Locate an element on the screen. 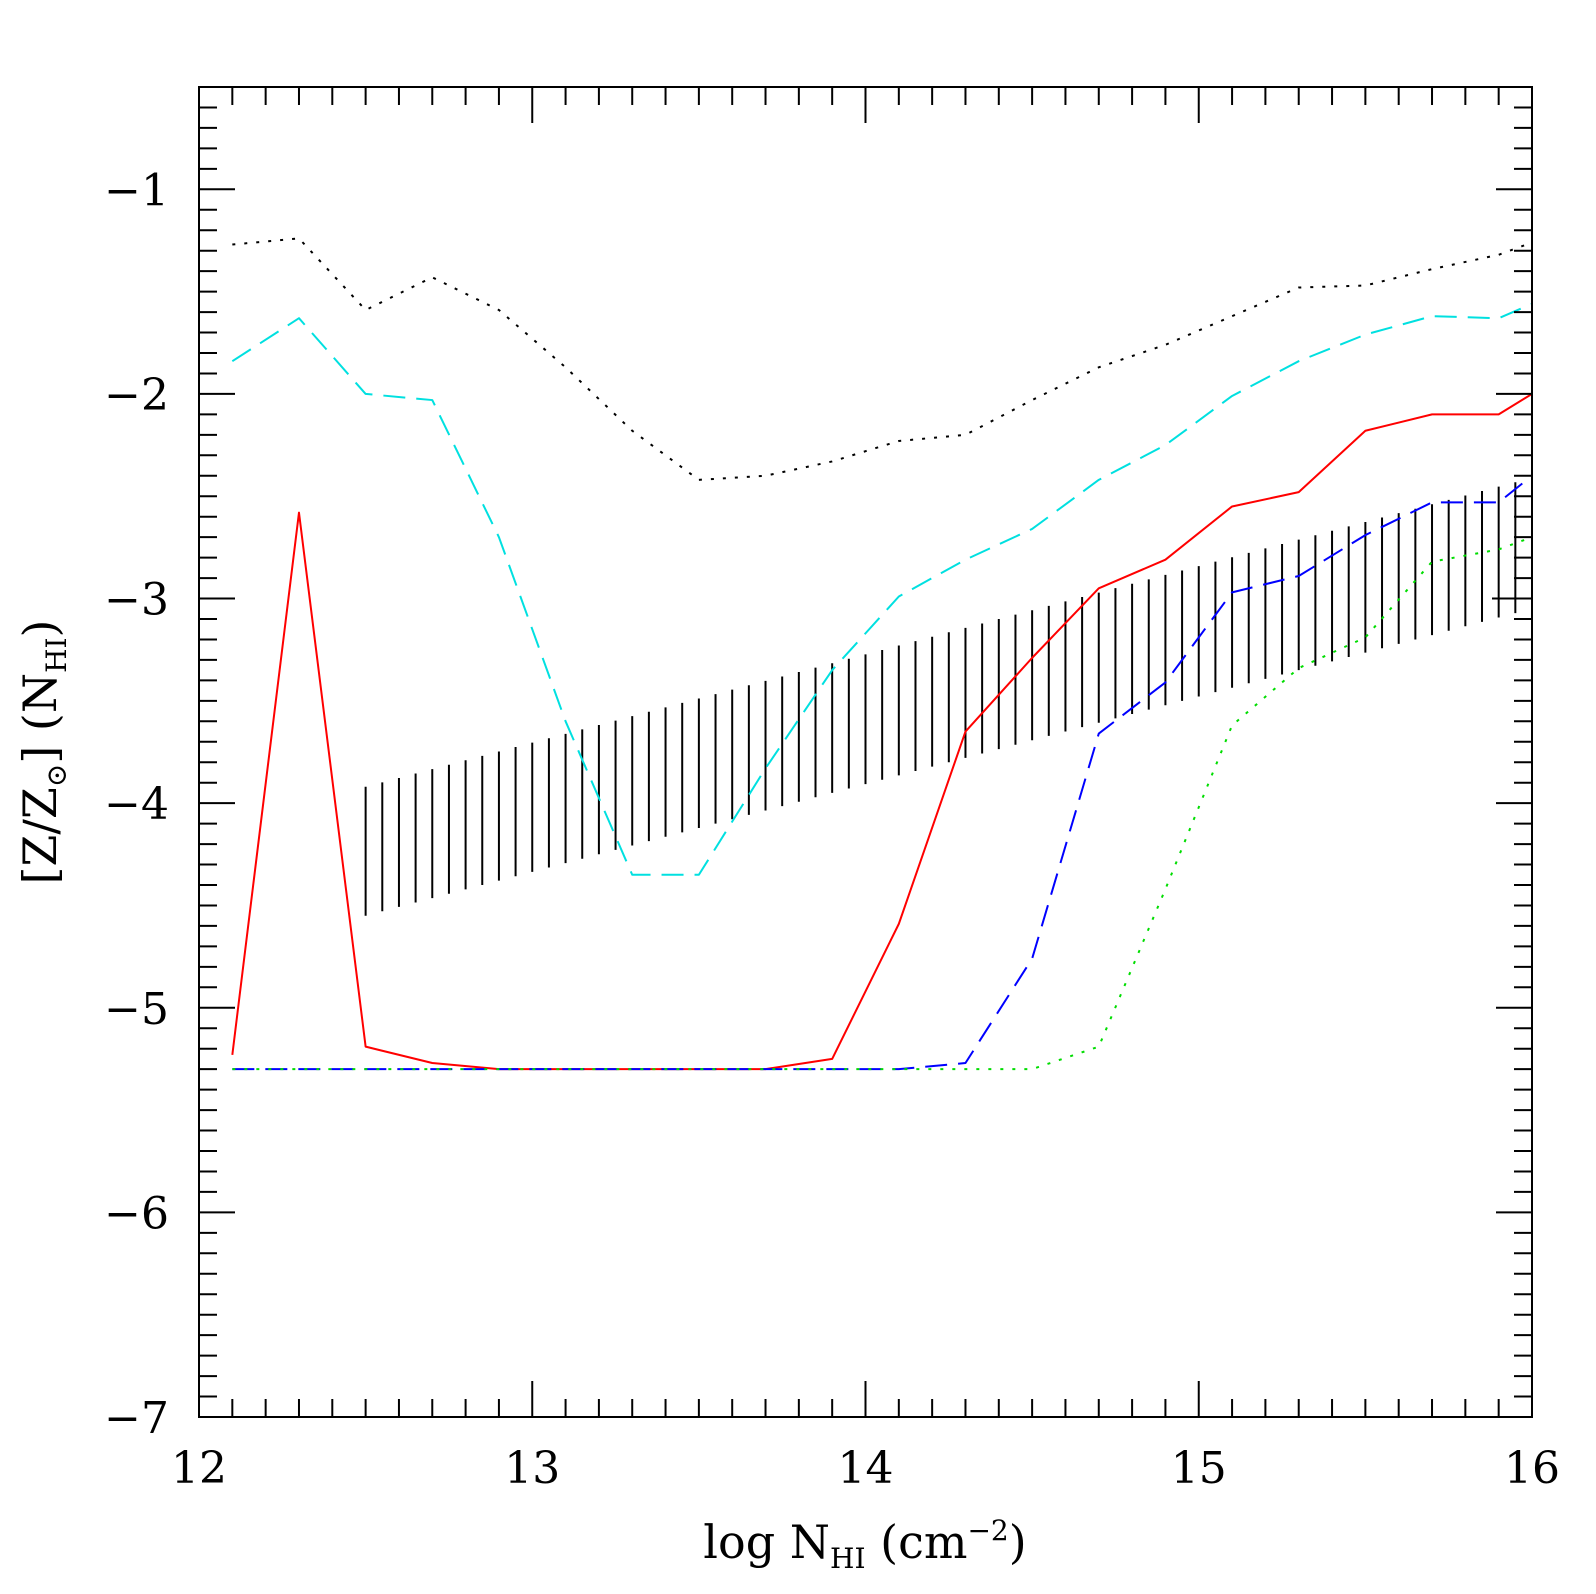 This screenshot has width=1596, height=1594. y-axis-title-close: ] (N is located at coordinates (40, 718).